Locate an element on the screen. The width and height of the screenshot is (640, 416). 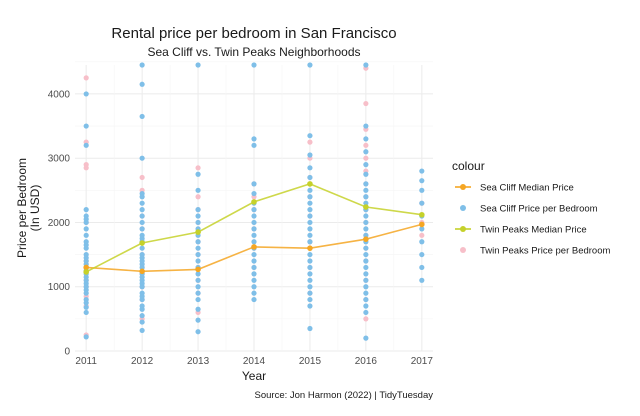
y-tick-label: 0 is located at coordinates (67, 352).